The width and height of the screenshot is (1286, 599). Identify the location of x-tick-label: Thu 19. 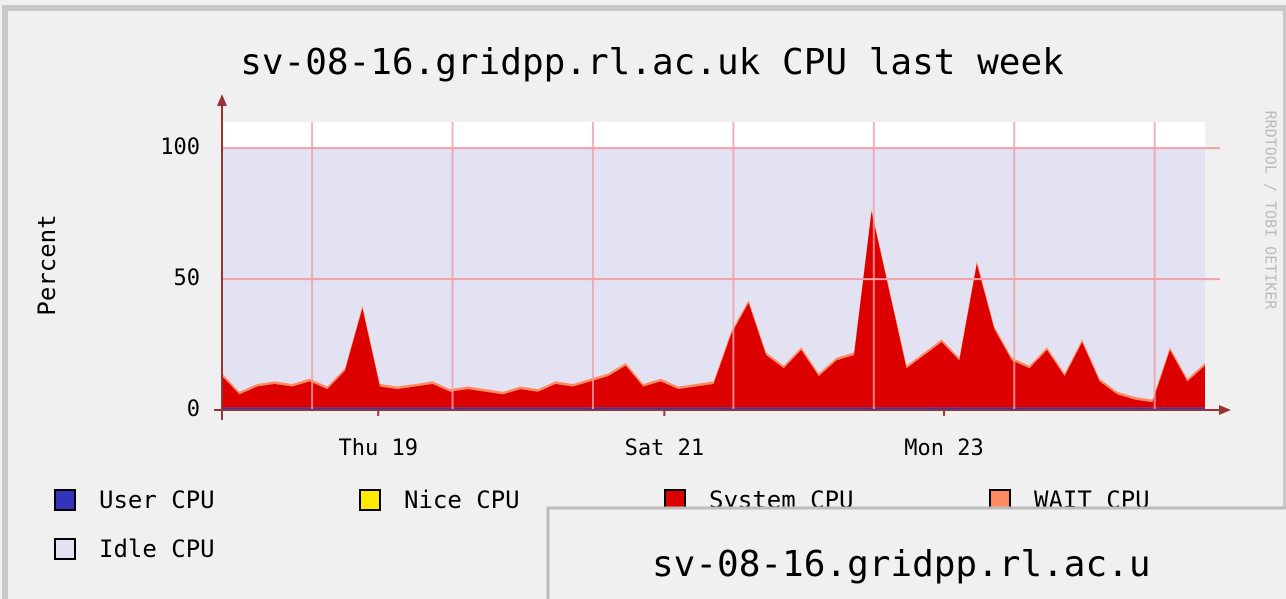
(377, 448).